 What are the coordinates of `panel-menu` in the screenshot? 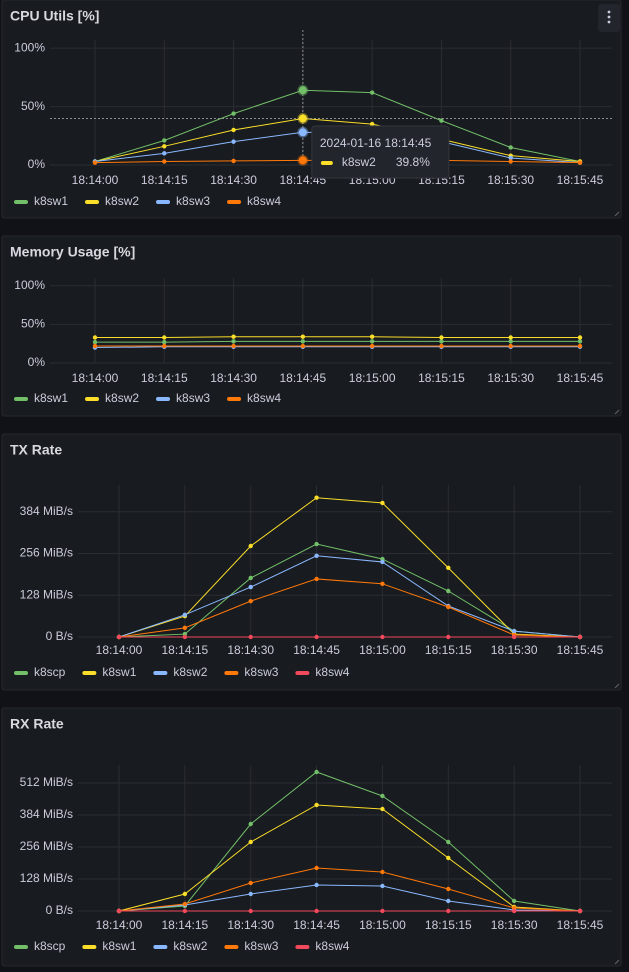 It's located at (609, 18).